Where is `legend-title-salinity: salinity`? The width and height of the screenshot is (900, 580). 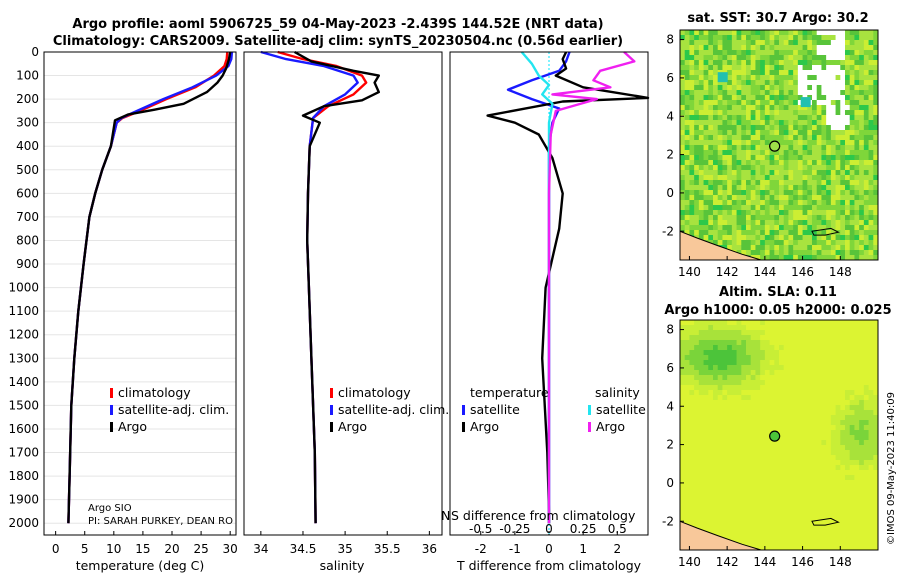 legend-title-salinity: salinity is located at coordinates (617, 392).